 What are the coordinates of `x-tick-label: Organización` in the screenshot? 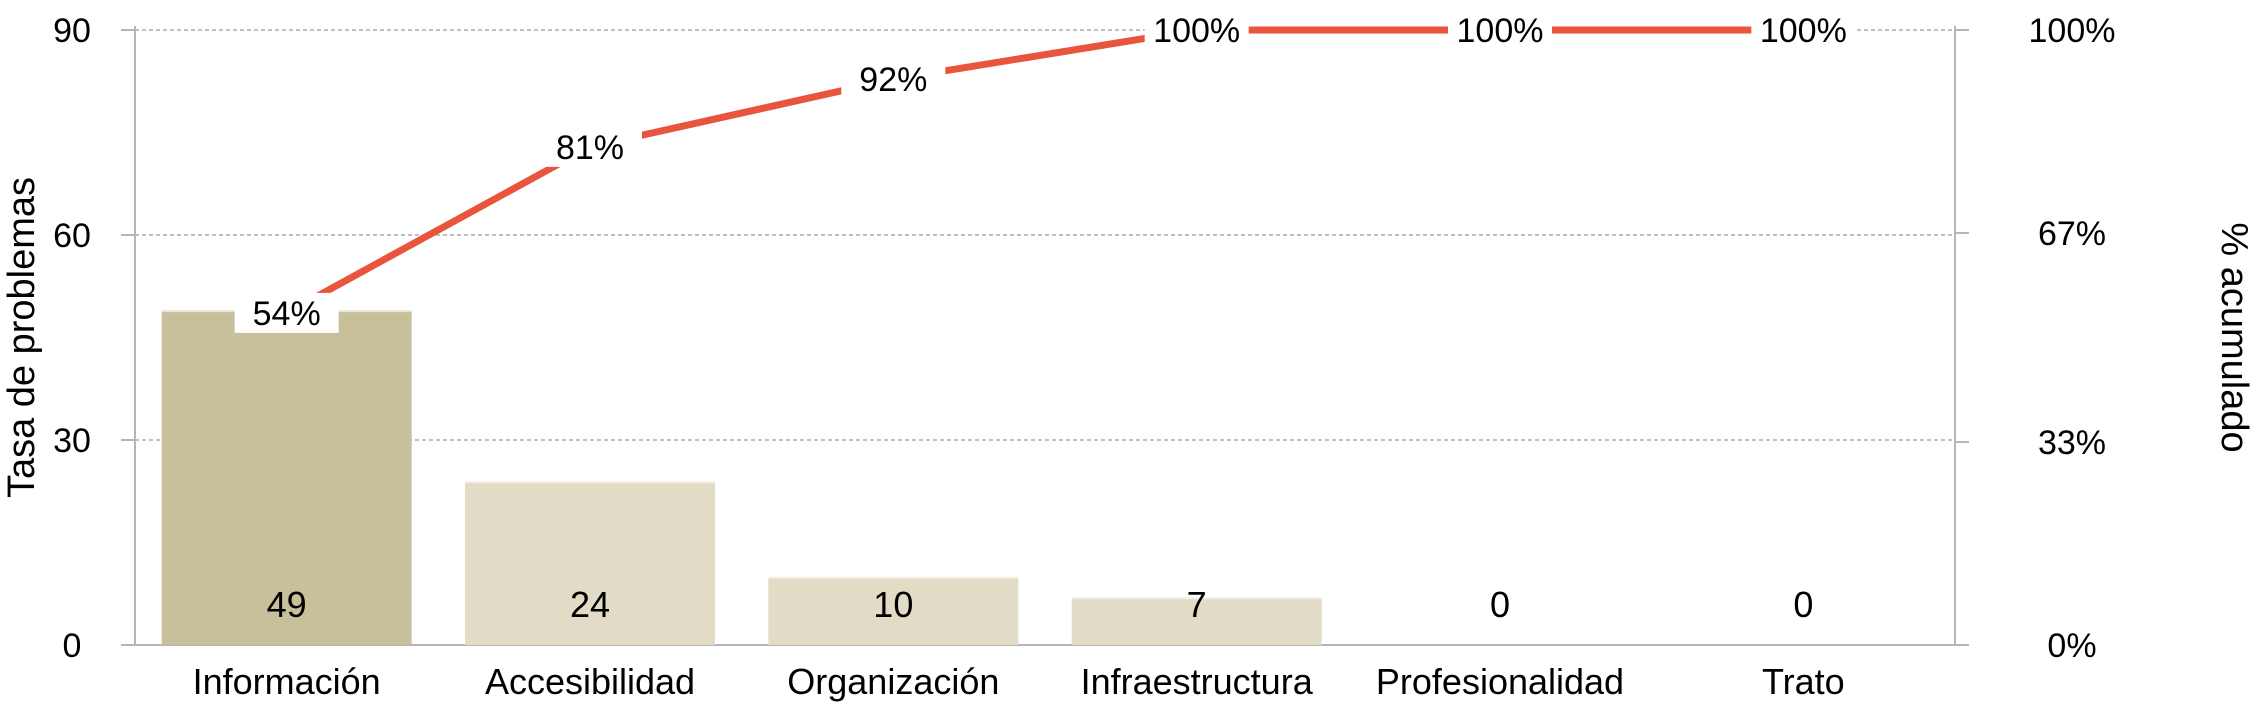 It's located at (893, 681).